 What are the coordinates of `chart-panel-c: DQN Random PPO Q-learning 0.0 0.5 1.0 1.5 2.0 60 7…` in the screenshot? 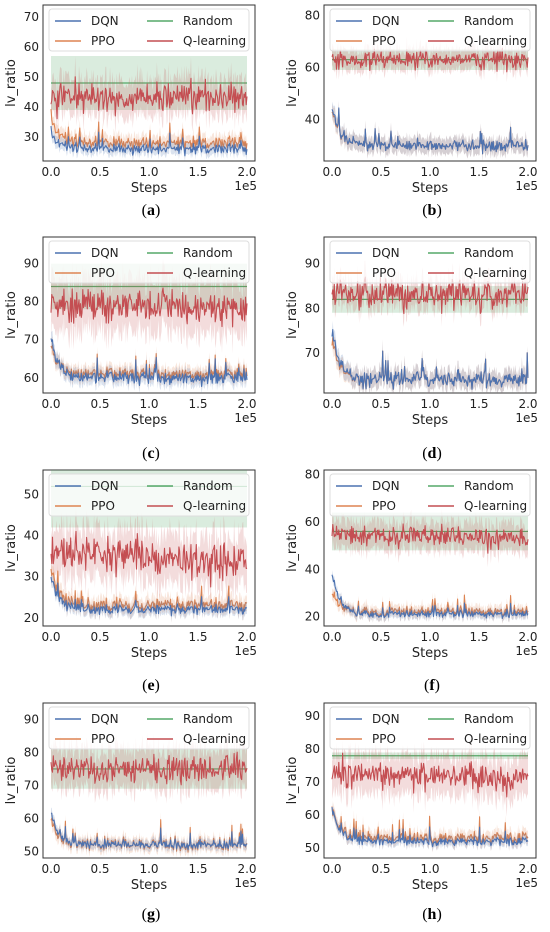 It's located at (130, 349).